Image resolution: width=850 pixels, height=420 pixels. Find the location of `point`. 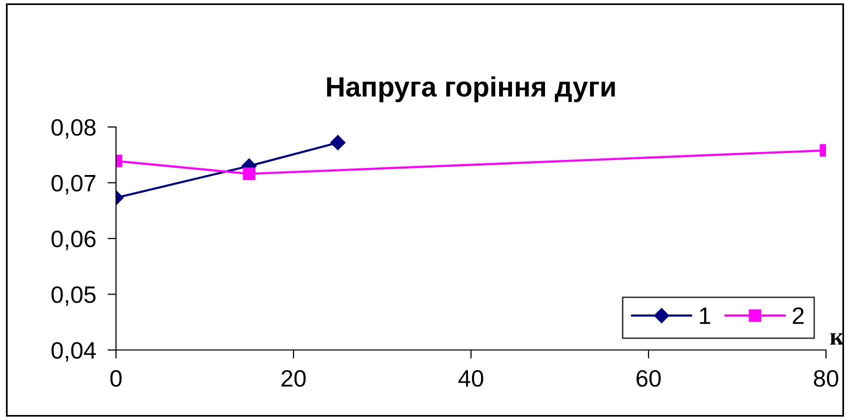

point is located at coordinates (338, 142).